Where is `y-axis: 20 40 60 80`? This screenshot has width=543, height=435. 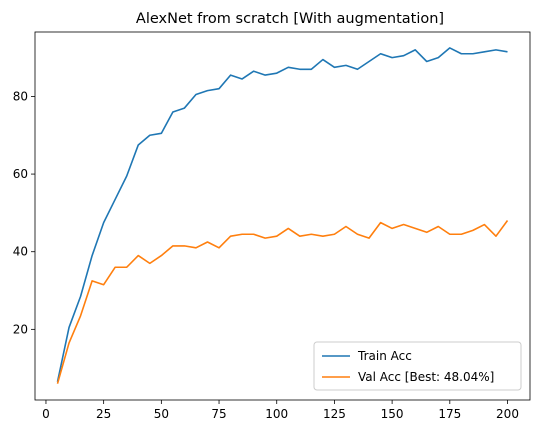
y-axis: 20 40 60 80 is located at coordinates (24, 212).